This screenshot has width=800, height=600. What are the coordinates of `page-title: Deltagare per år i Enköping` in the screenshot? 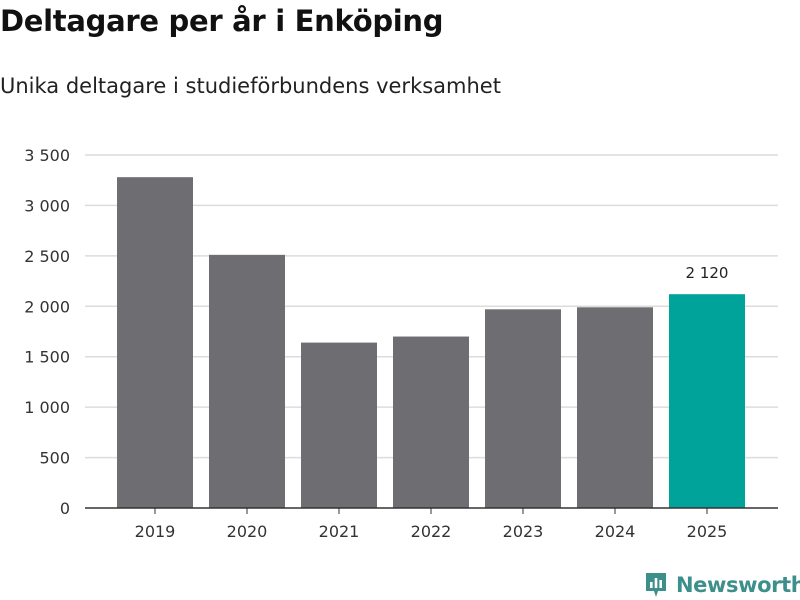 It's located at (222, 21).